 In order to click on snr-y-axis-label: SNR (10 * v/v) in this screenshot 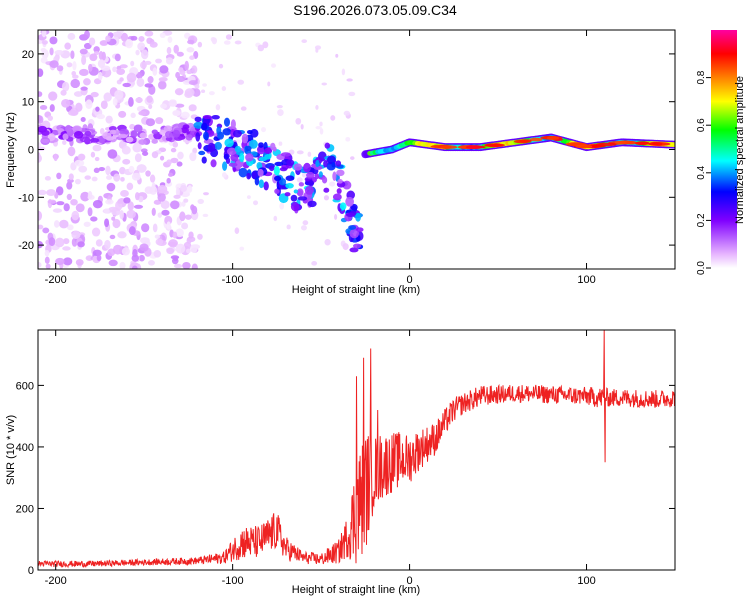, I will do `click(11, 450)`.